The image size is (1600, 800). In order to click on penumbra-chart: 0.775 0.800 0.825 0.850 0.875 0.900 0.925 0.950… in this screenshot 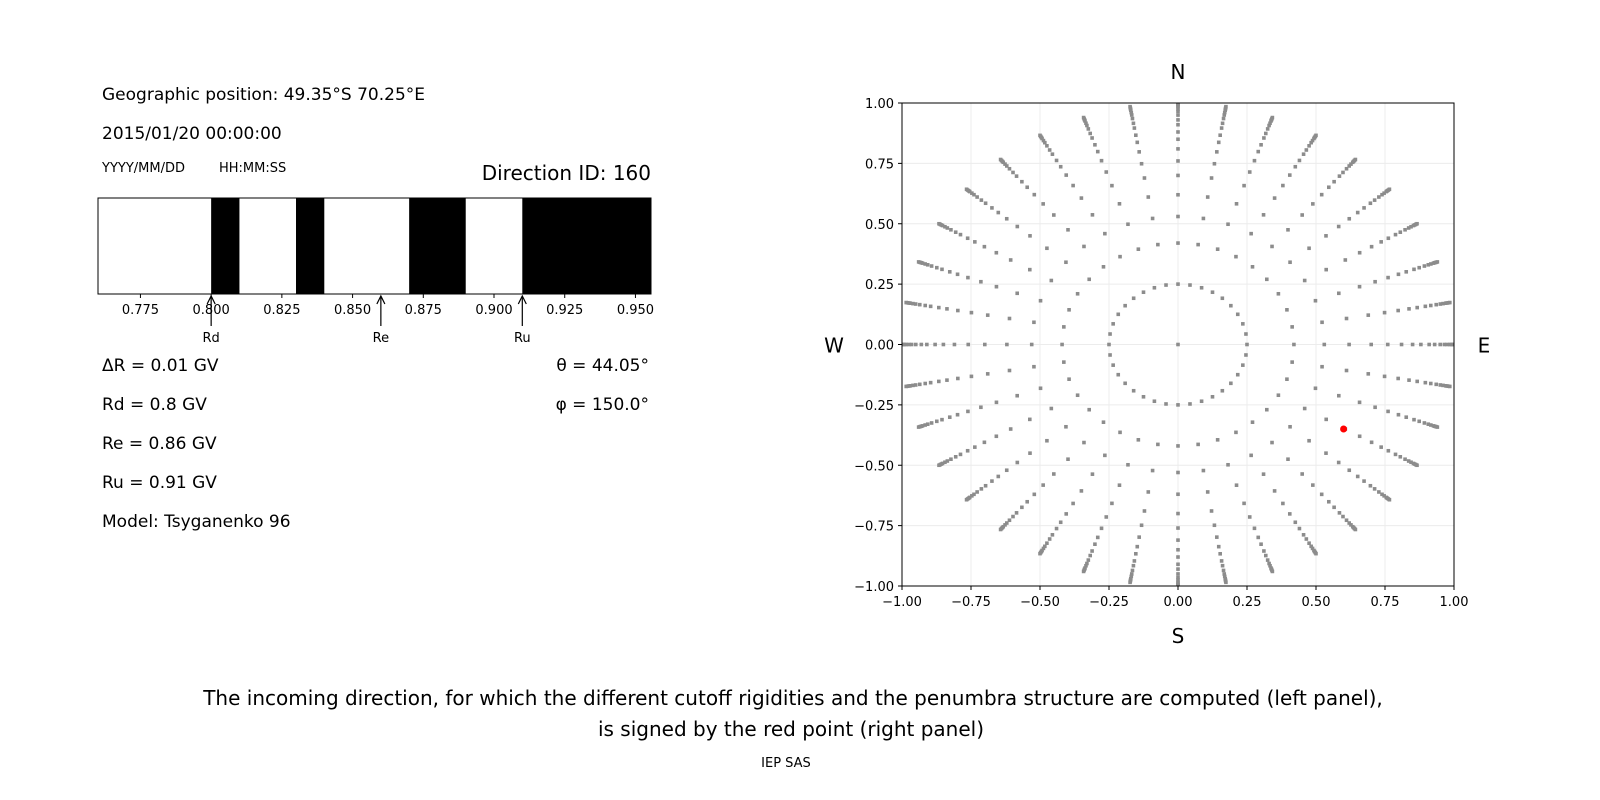, I will do `click(375, 271)`.